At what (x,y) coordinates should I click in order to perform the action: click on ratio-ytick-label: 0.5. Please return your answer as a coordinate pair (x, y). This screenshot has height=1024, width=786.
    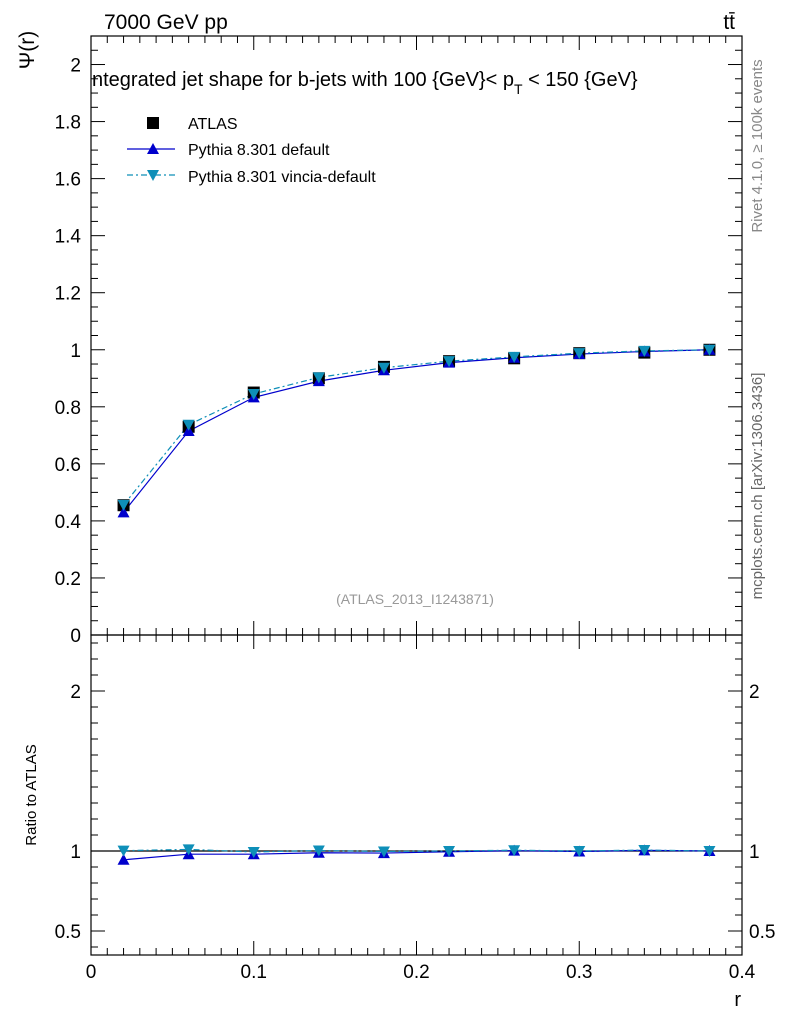
    Looking at the image, I should click on (68, 932).